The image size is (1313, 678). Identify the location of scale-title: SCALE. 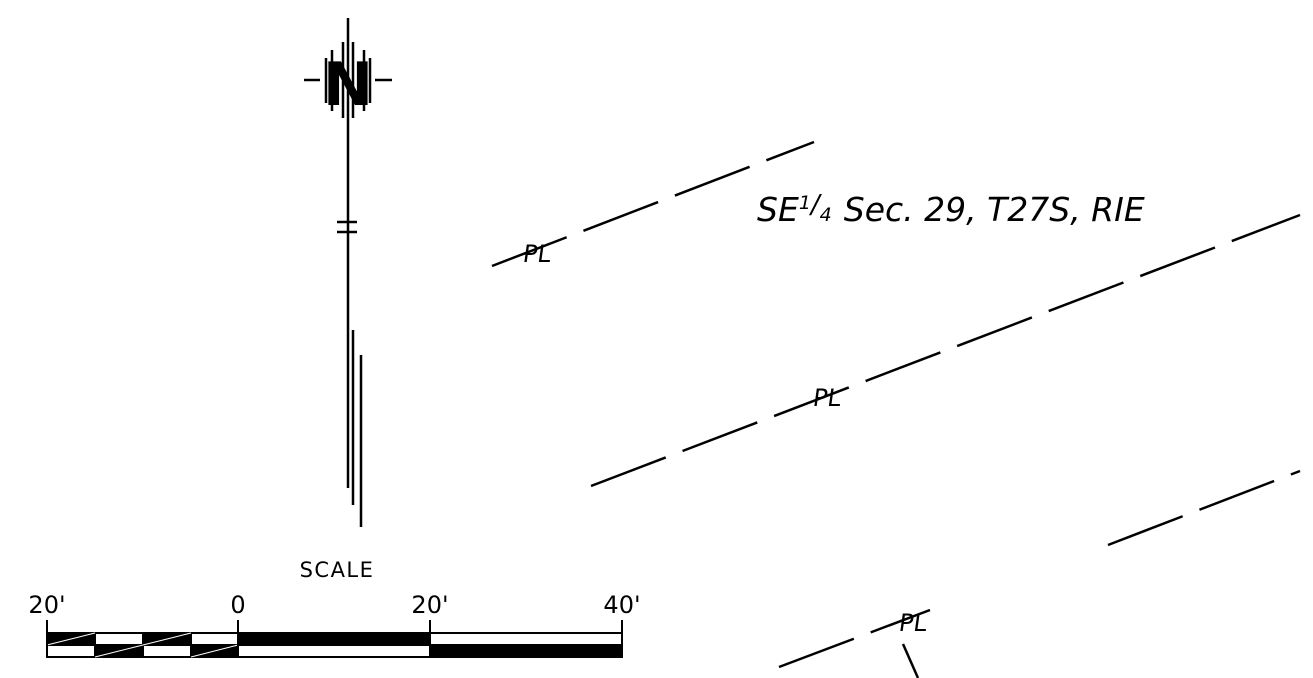
(337, 570).